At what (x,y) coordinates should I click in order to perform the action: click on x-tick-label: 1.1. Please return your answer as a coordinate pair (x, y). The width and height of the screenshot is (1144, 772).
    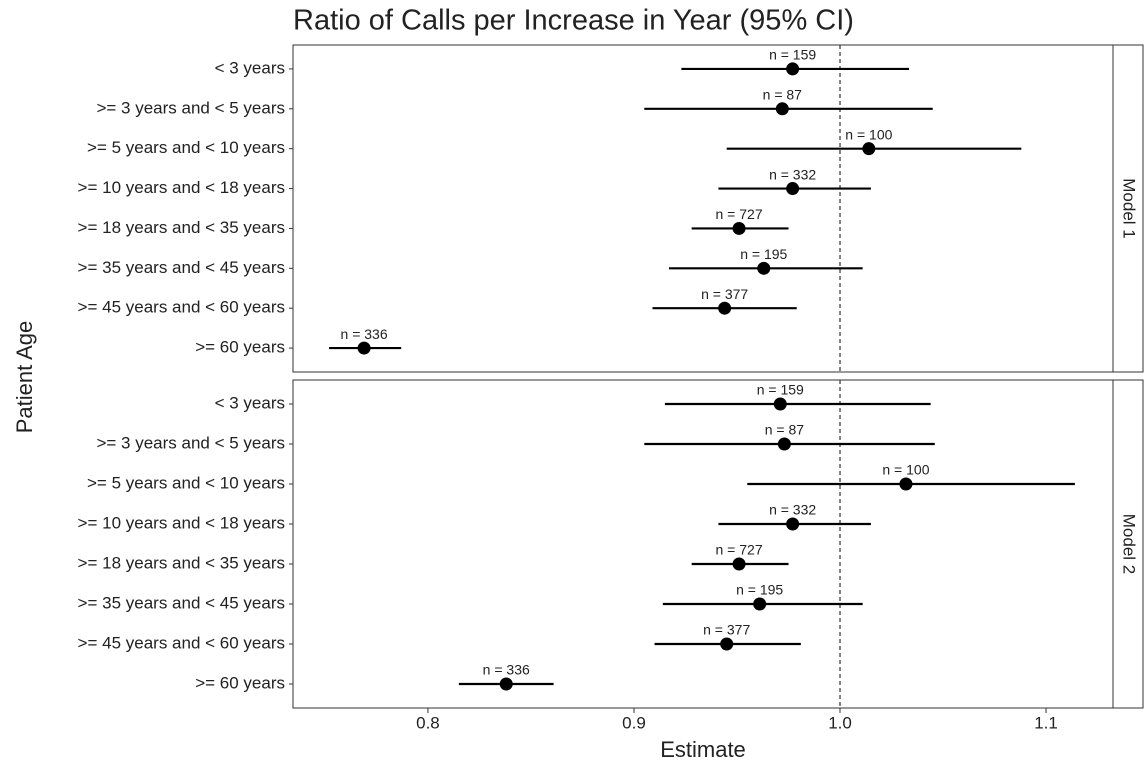
    Looking at the image, I should click on (1046, 722).